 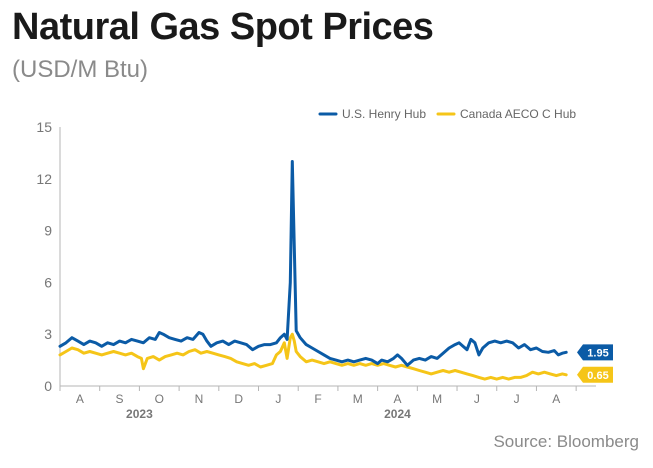 What do you see at coordinates (159, 399) in the screenshot?
I see `x-tick-label: O` at bounding box center [159, 399].